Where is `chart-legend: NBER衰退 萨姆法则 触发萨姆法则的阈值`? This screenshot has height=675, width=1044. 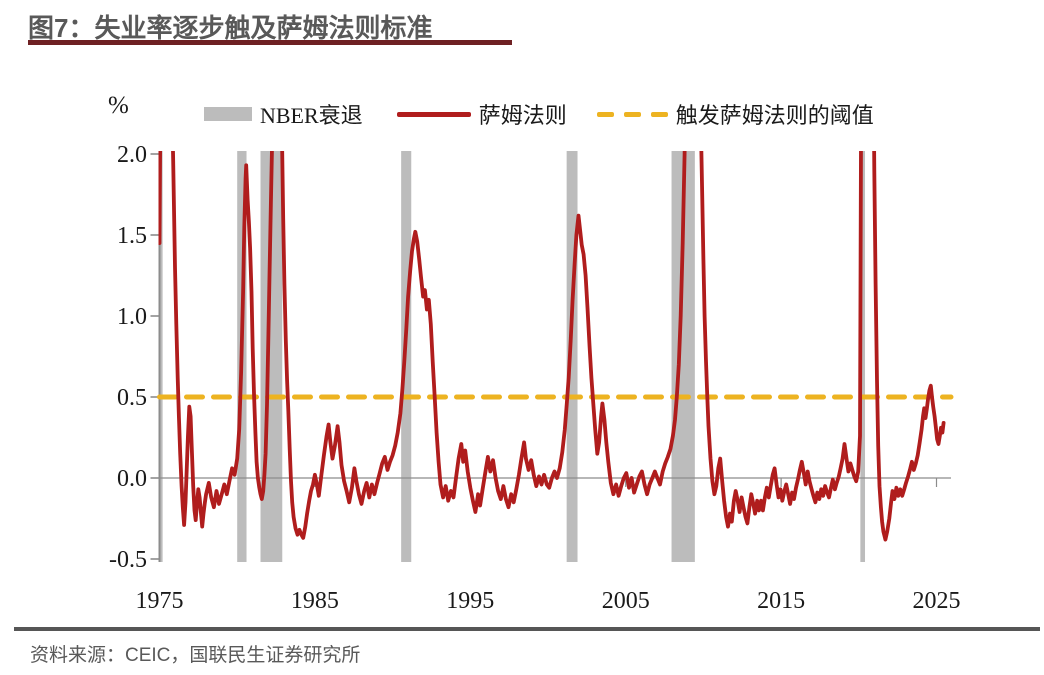 chart-legend: NBER衰退 萨姆法则 触发萨姆法则的阈值 is located at coordinates (539, 114).